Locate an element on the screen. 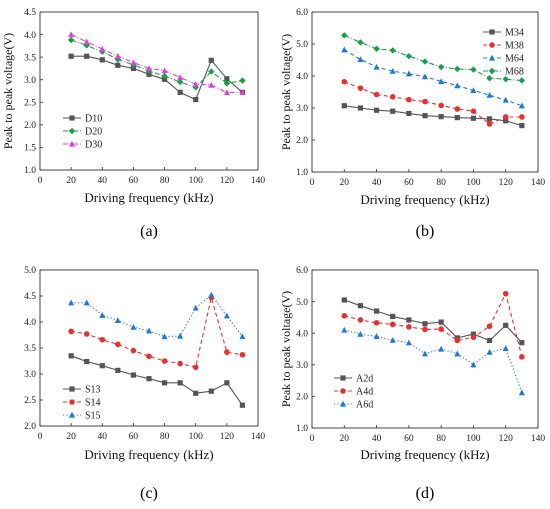 The height and width of the screenshot is (509, 550). x-tick-label: 140 is located at coordinates (258, 437).